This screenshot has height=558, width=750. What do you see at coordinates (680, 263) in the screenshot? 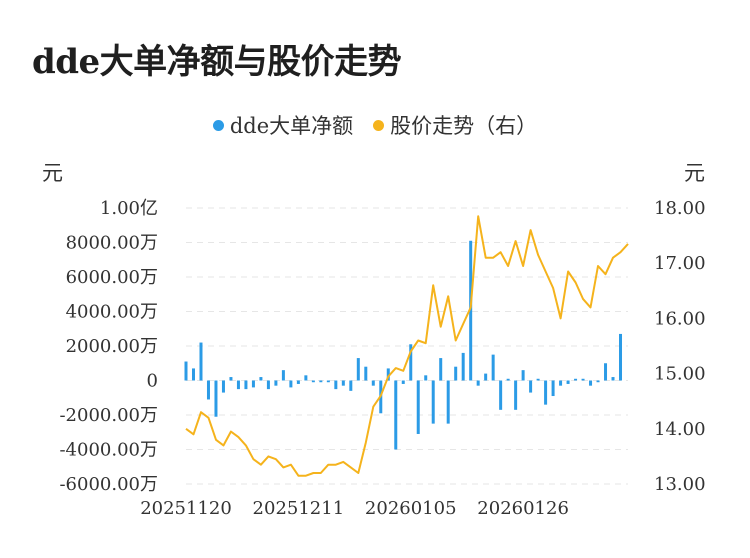
I see `right-tick-label: 17.00` at bounding box center [680, 263].